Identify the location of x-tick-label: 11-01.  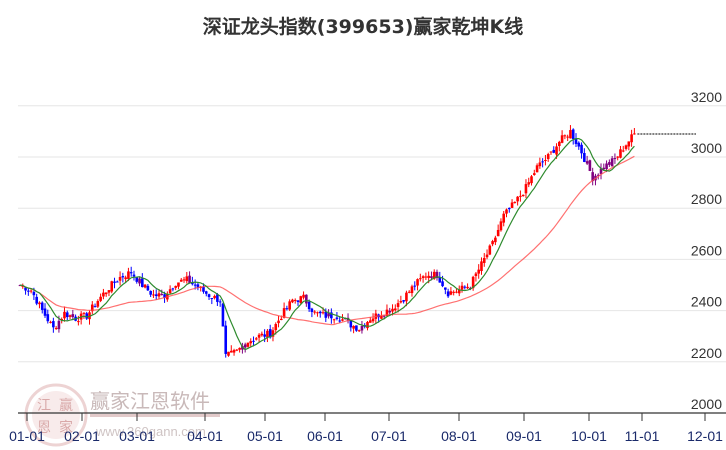
(642, 436).